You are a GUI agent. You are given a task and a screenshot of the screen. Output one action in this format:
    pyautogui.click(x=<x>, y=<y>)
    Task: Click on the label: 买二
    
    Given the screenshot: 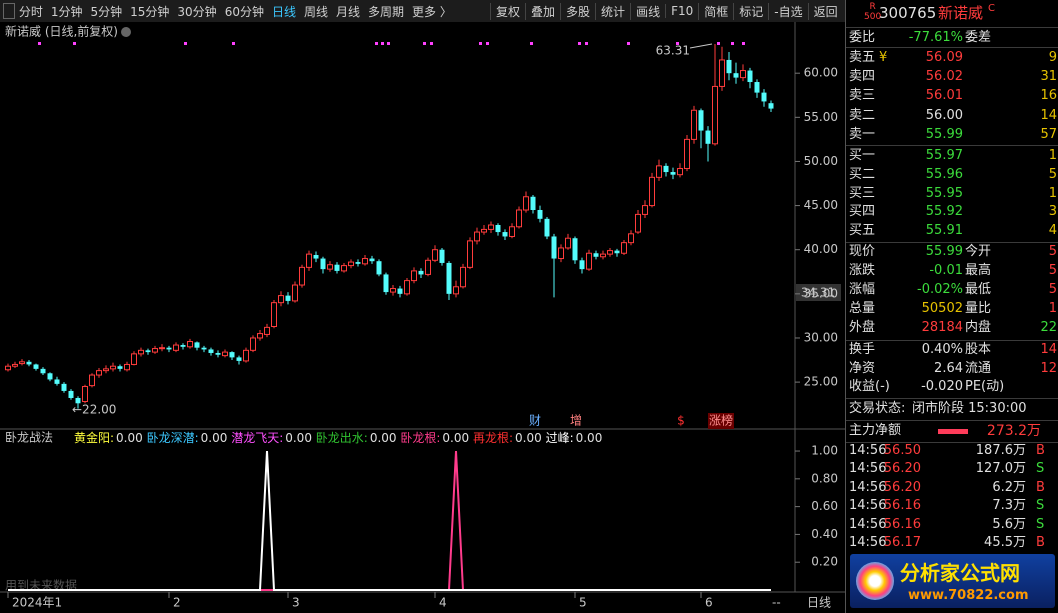 What is the action you would take?
    pyautogui.click(x=862, y=174)
    